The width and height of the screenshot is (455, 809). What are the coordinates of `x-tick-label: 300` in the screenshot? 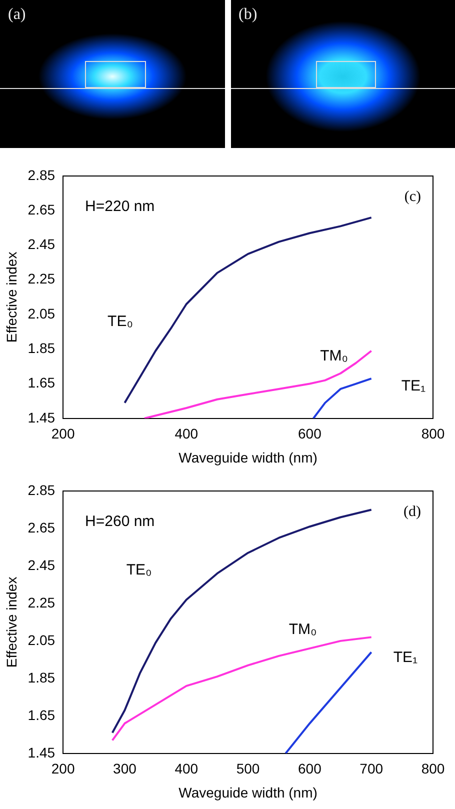 It's located at (125, 768).